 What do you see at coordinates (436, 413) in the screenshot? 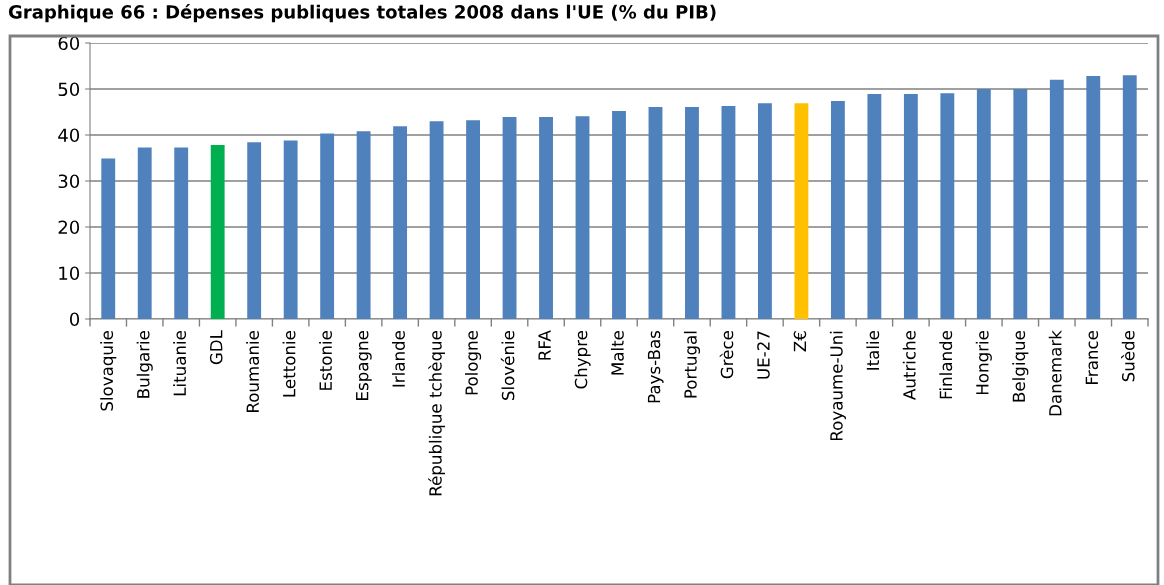
I see `x-tick-label: République tchèque` at bounding box center [436, 413].